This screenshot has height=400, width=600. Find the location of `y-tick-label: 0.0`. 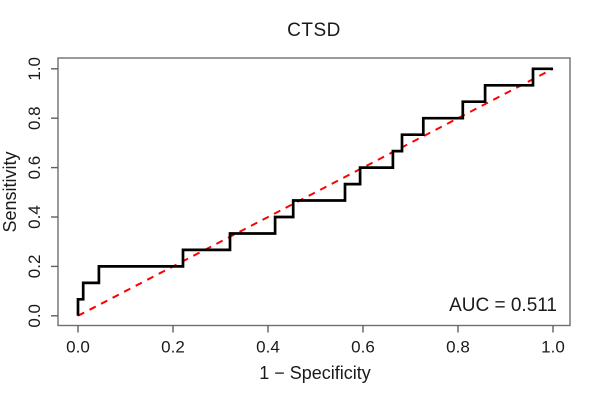

y-tick-label: 0.0 is located at coordinates (34, 316).